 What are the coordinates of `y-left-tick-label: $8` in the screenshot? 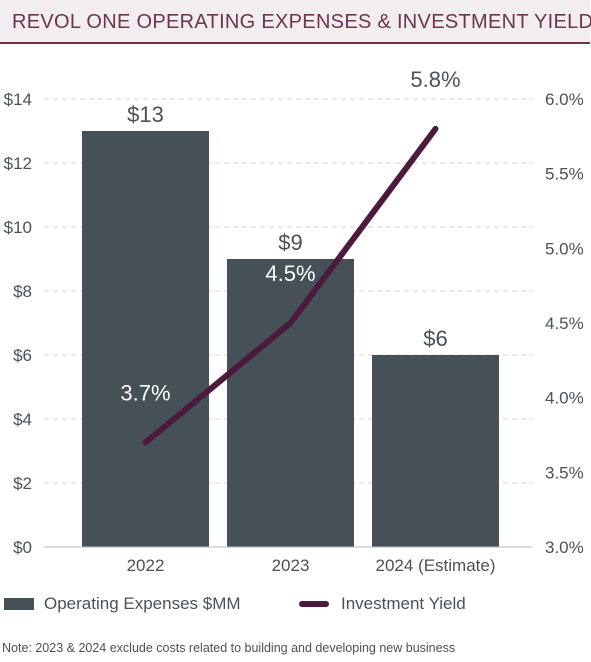 It's located at (22, 291).